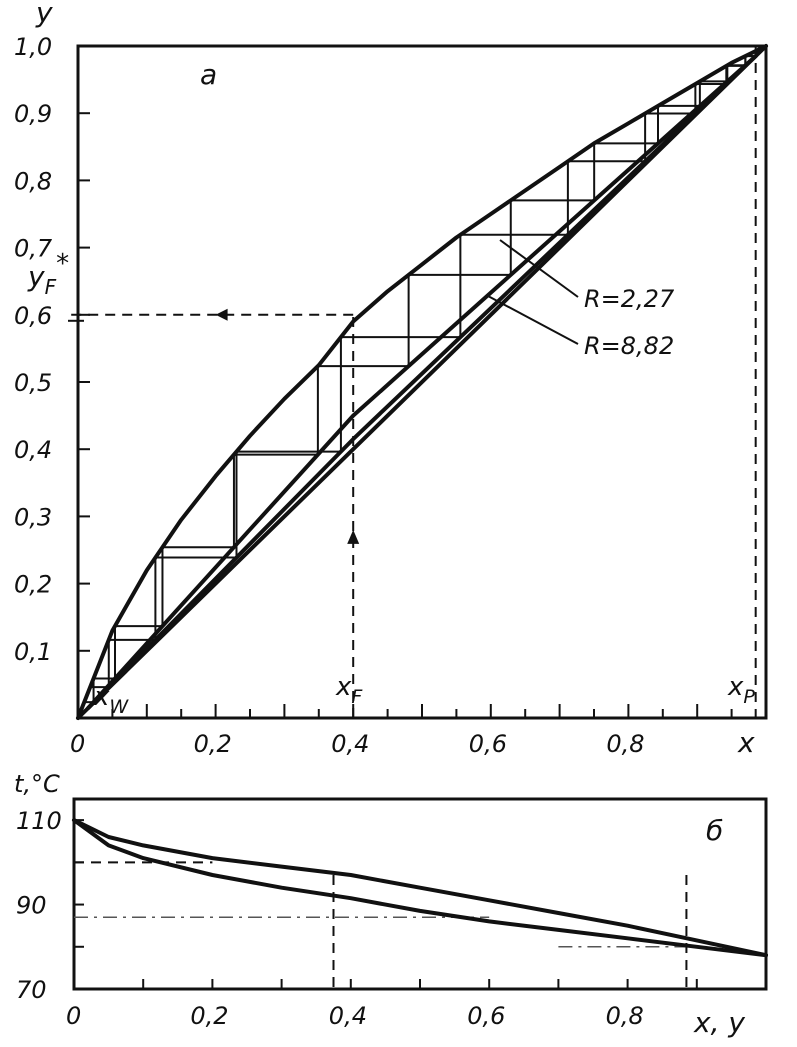 This screenshot has width=797, height=1047. Describe the element at coordinates (209, 1016) in the screenshot. I see `panel-b-xtick-label: 0,2` at that location.